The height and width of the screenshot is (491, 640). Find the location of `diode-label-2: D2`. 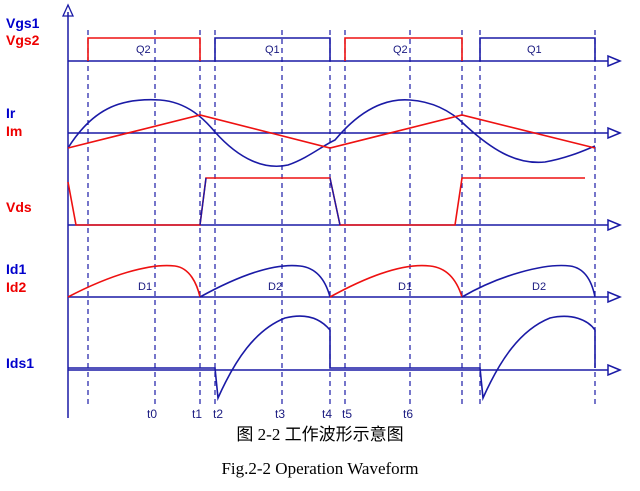

diode-label-2: D2 is located at coordinates (275, 287).